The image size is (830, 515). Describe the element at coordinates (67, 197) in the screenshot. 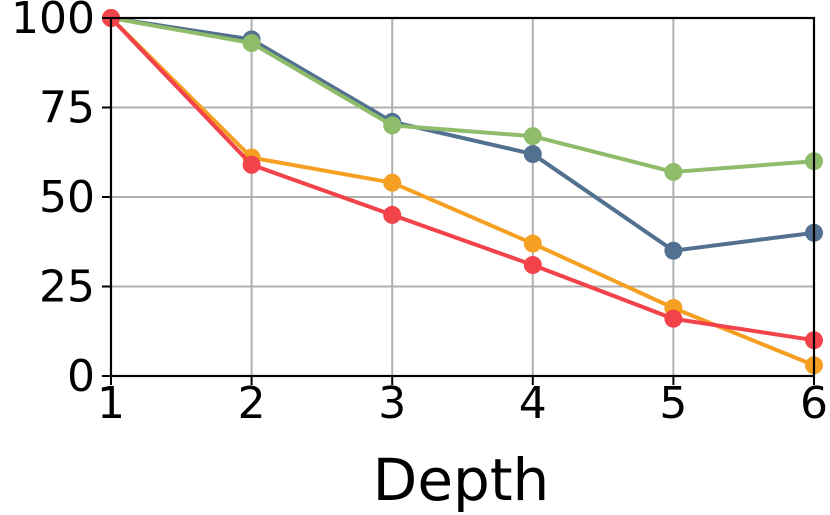

I see `y-tick-label: 50` at that location.